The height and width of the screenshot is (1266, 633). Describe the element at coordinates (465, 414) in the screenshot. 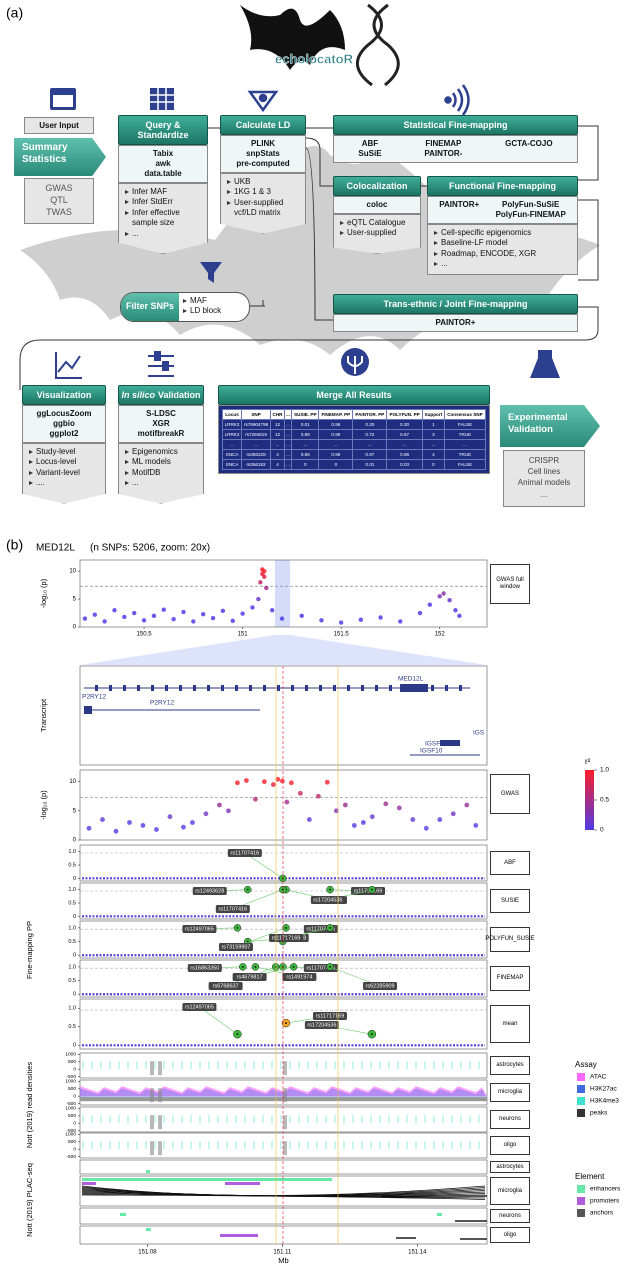

I see `header-cell: Consensus SNP` at that location.